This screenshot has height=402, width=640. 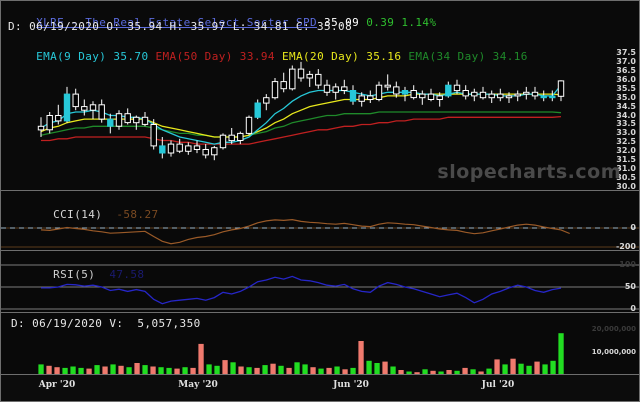 What do you see at coordinates (320, 56) in the screenshot?
I see `ema-20-legend: EMA(20 Day)` at bounding box center [320, 56].